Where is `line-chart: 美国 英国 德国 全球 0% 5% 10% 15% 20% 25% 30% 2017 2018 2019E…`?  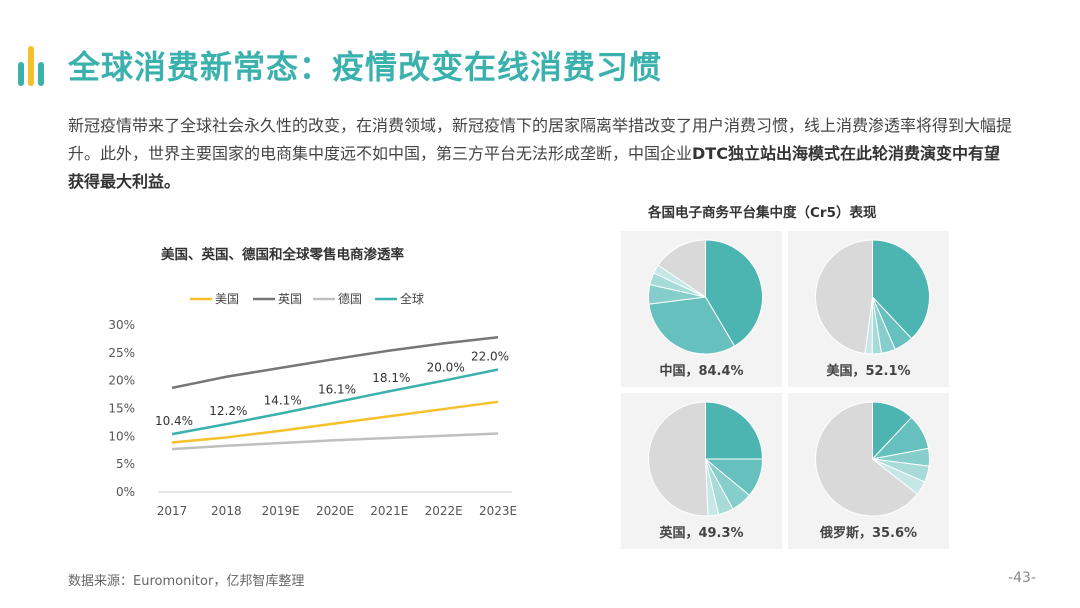
line-chart: 美国 英国 德国 全球 0% 5% 10% 15% 20% 25% 30% 2017 2018 2019E… is located at coordinates (312, 404).